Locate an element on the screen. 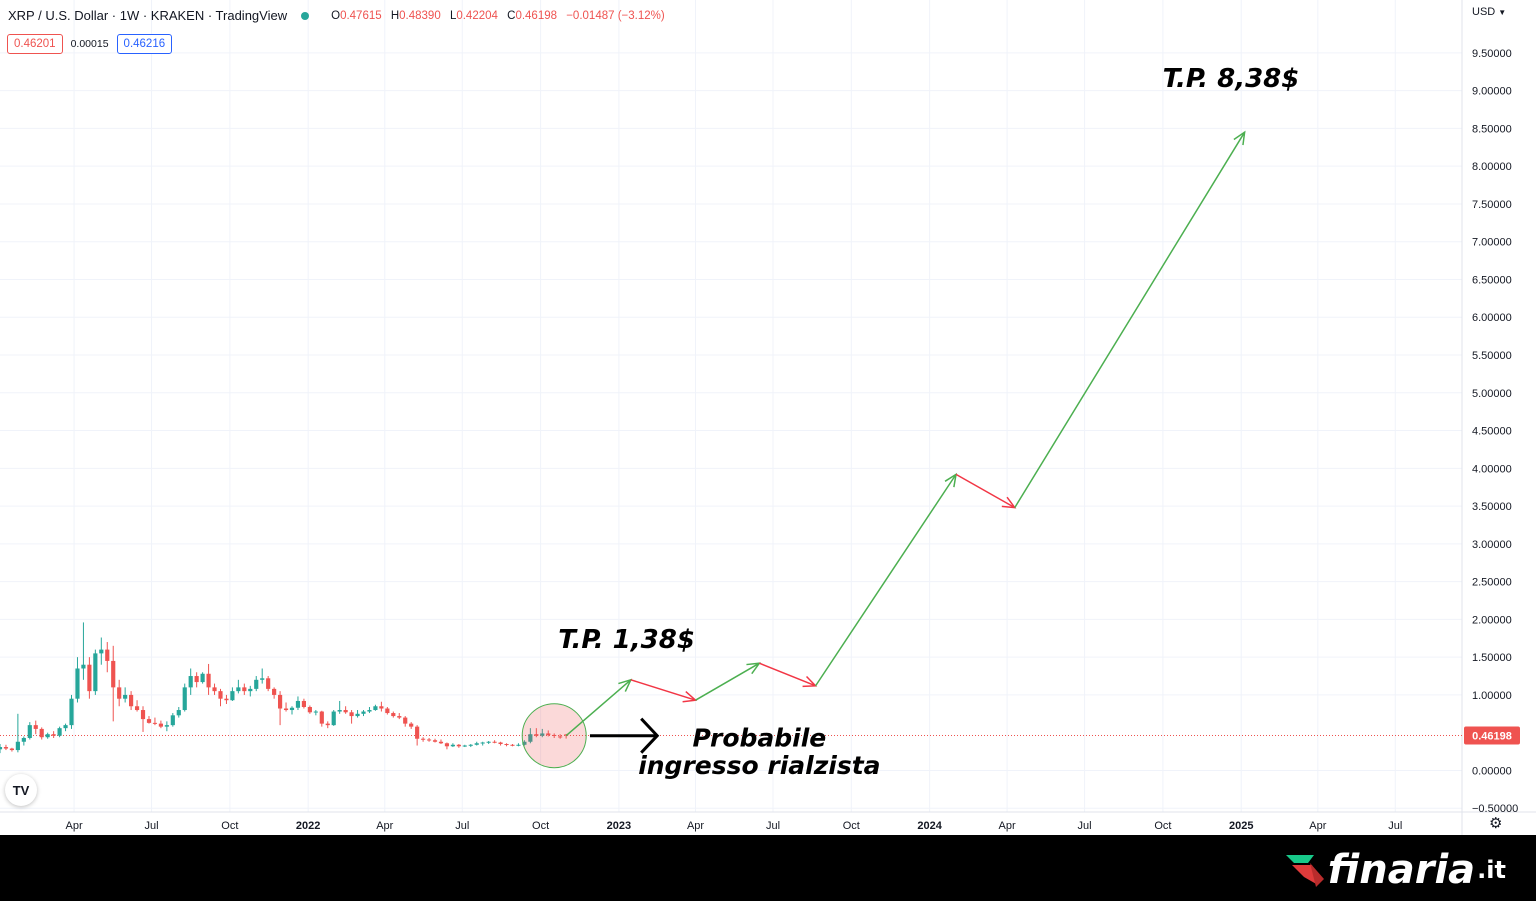 This screenshot has height=901, width=1536. open-key: O is located at coordinates (336, 15).